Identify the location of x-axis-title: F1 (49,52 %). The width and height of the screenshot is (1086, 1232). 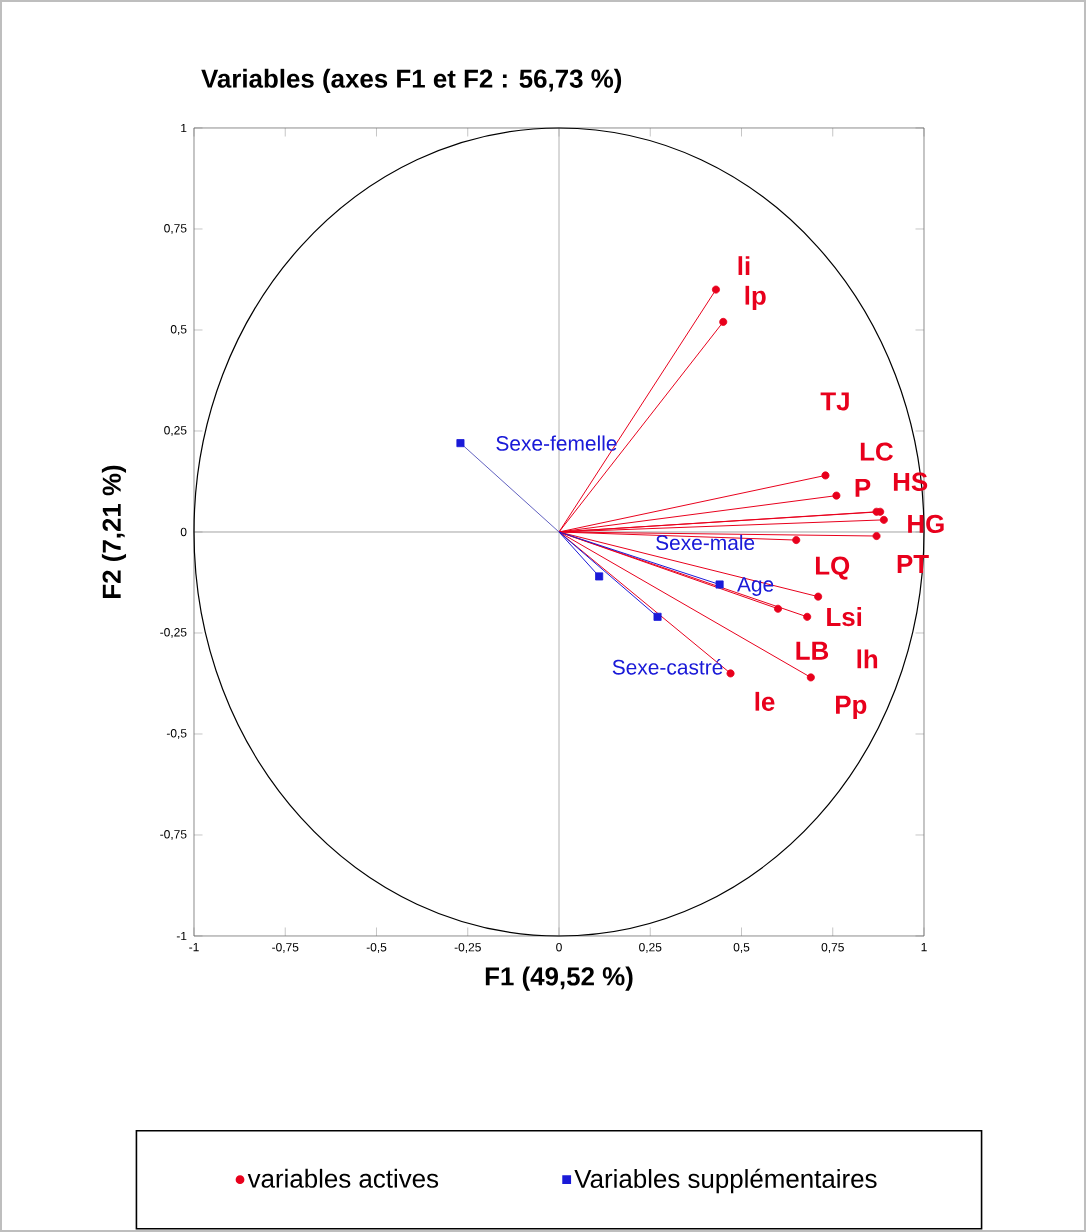
(559, 978).